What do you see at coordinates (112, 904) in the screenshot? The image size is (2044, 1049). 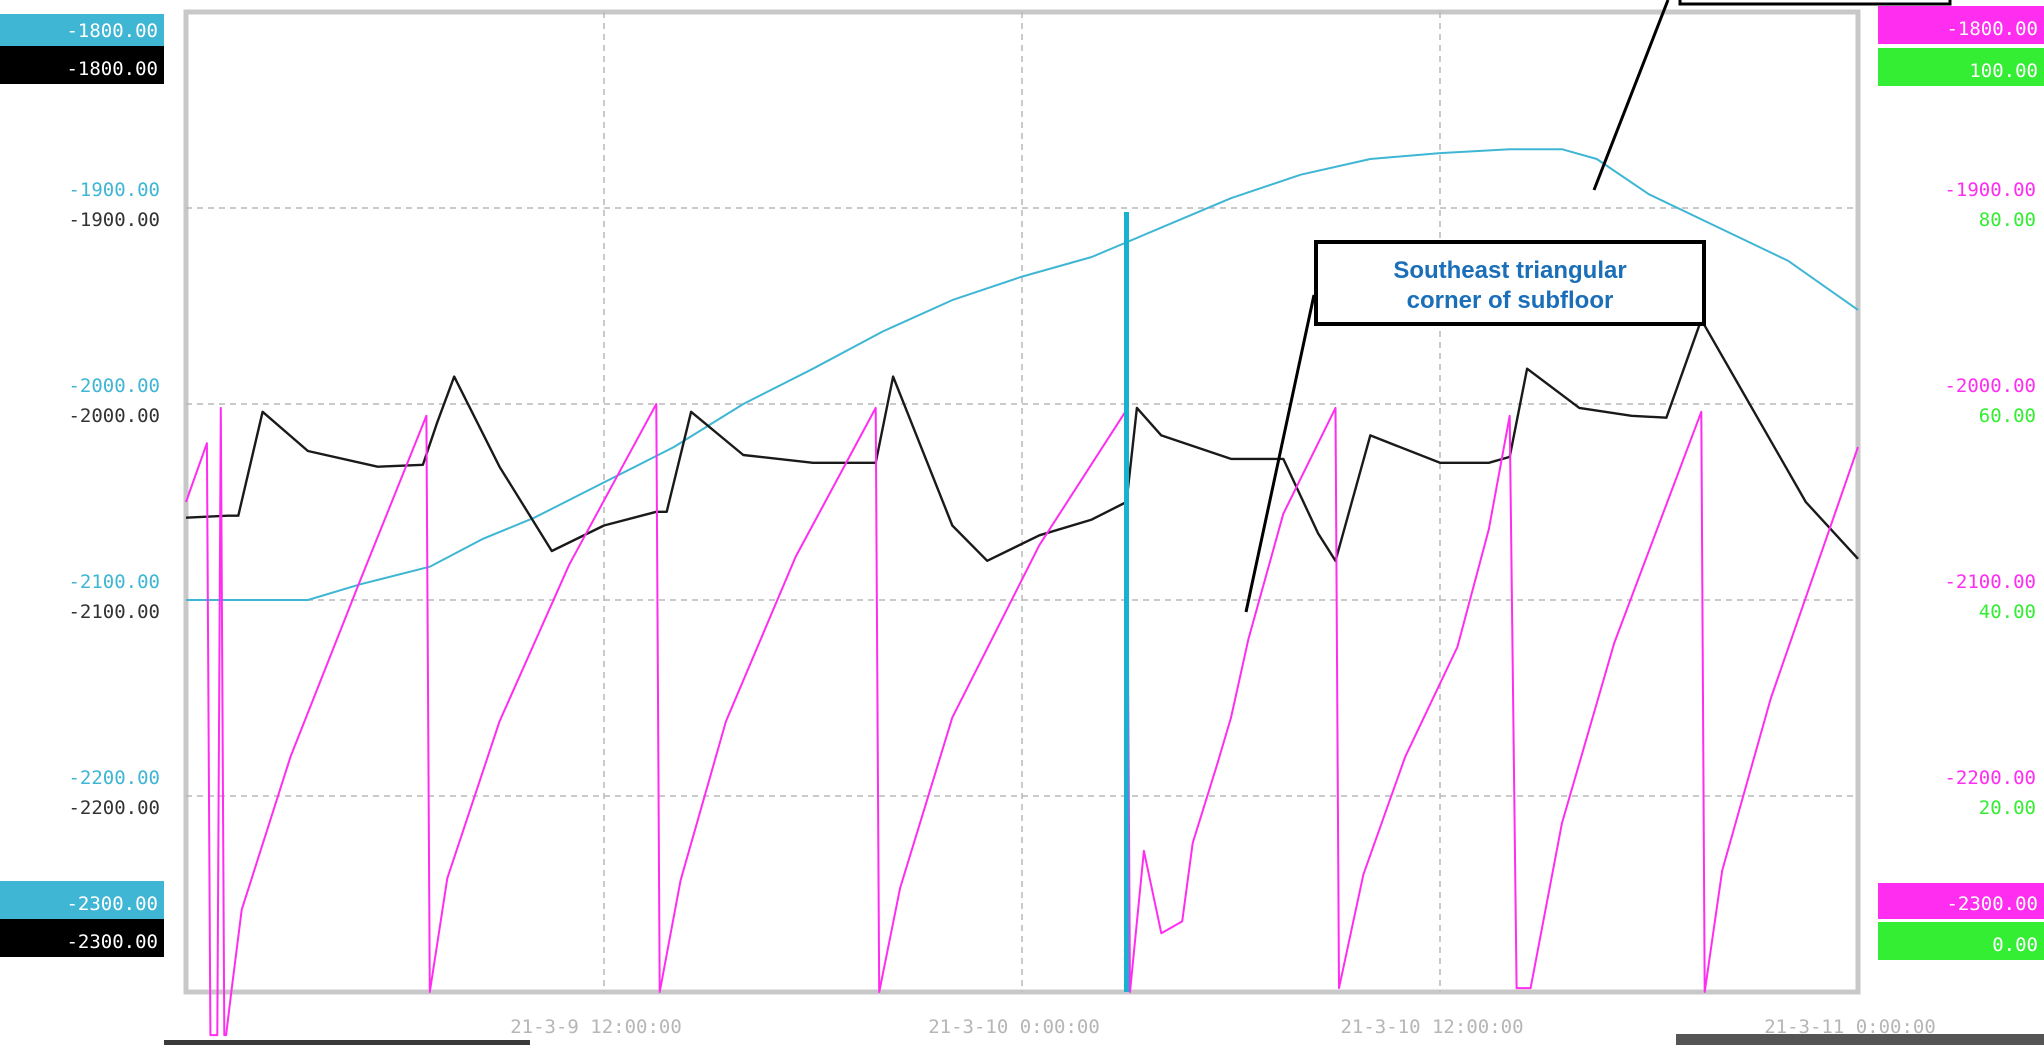 I see `left-axis-bottom-cyan: -2300.00` at bounding box center [112, 904].